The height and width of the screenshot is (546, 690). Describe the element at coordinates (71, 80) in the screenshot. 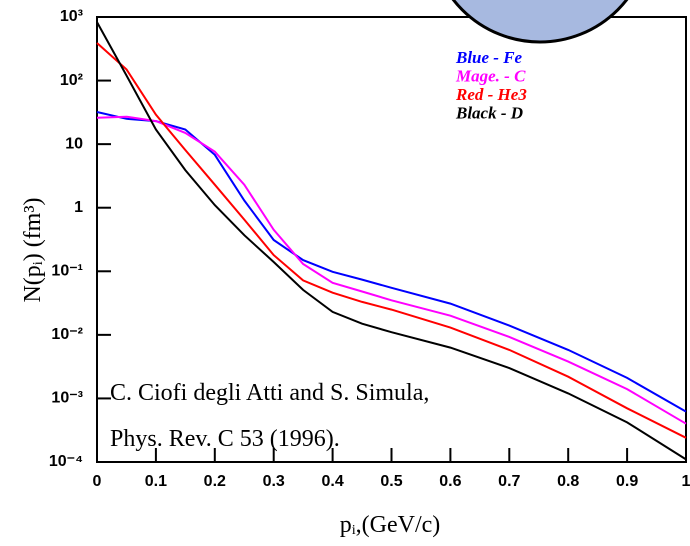

I see `y-tick-label: 10²` at that location.